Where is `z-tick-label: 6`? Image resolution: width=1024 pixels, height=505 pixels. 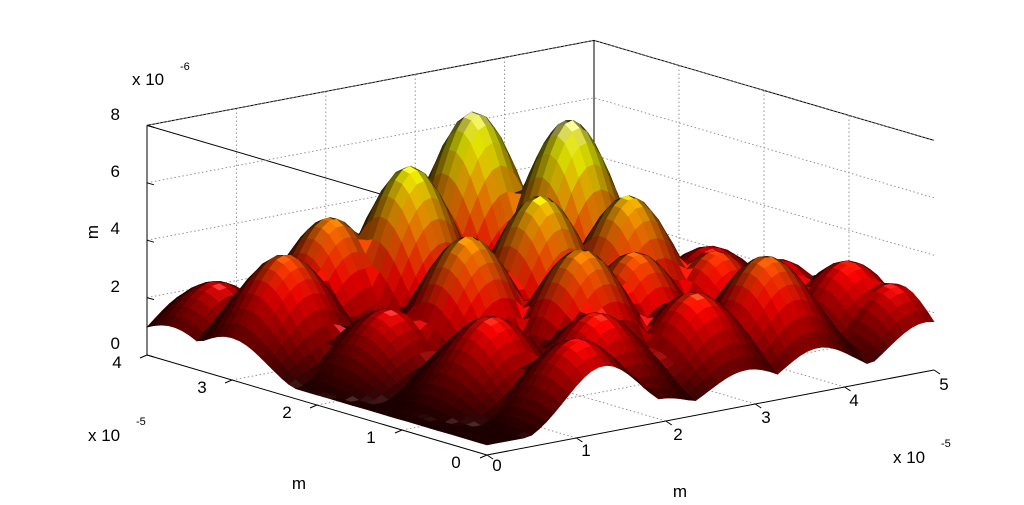 z-tick-label: 6 is located at coordinates (115, 171).